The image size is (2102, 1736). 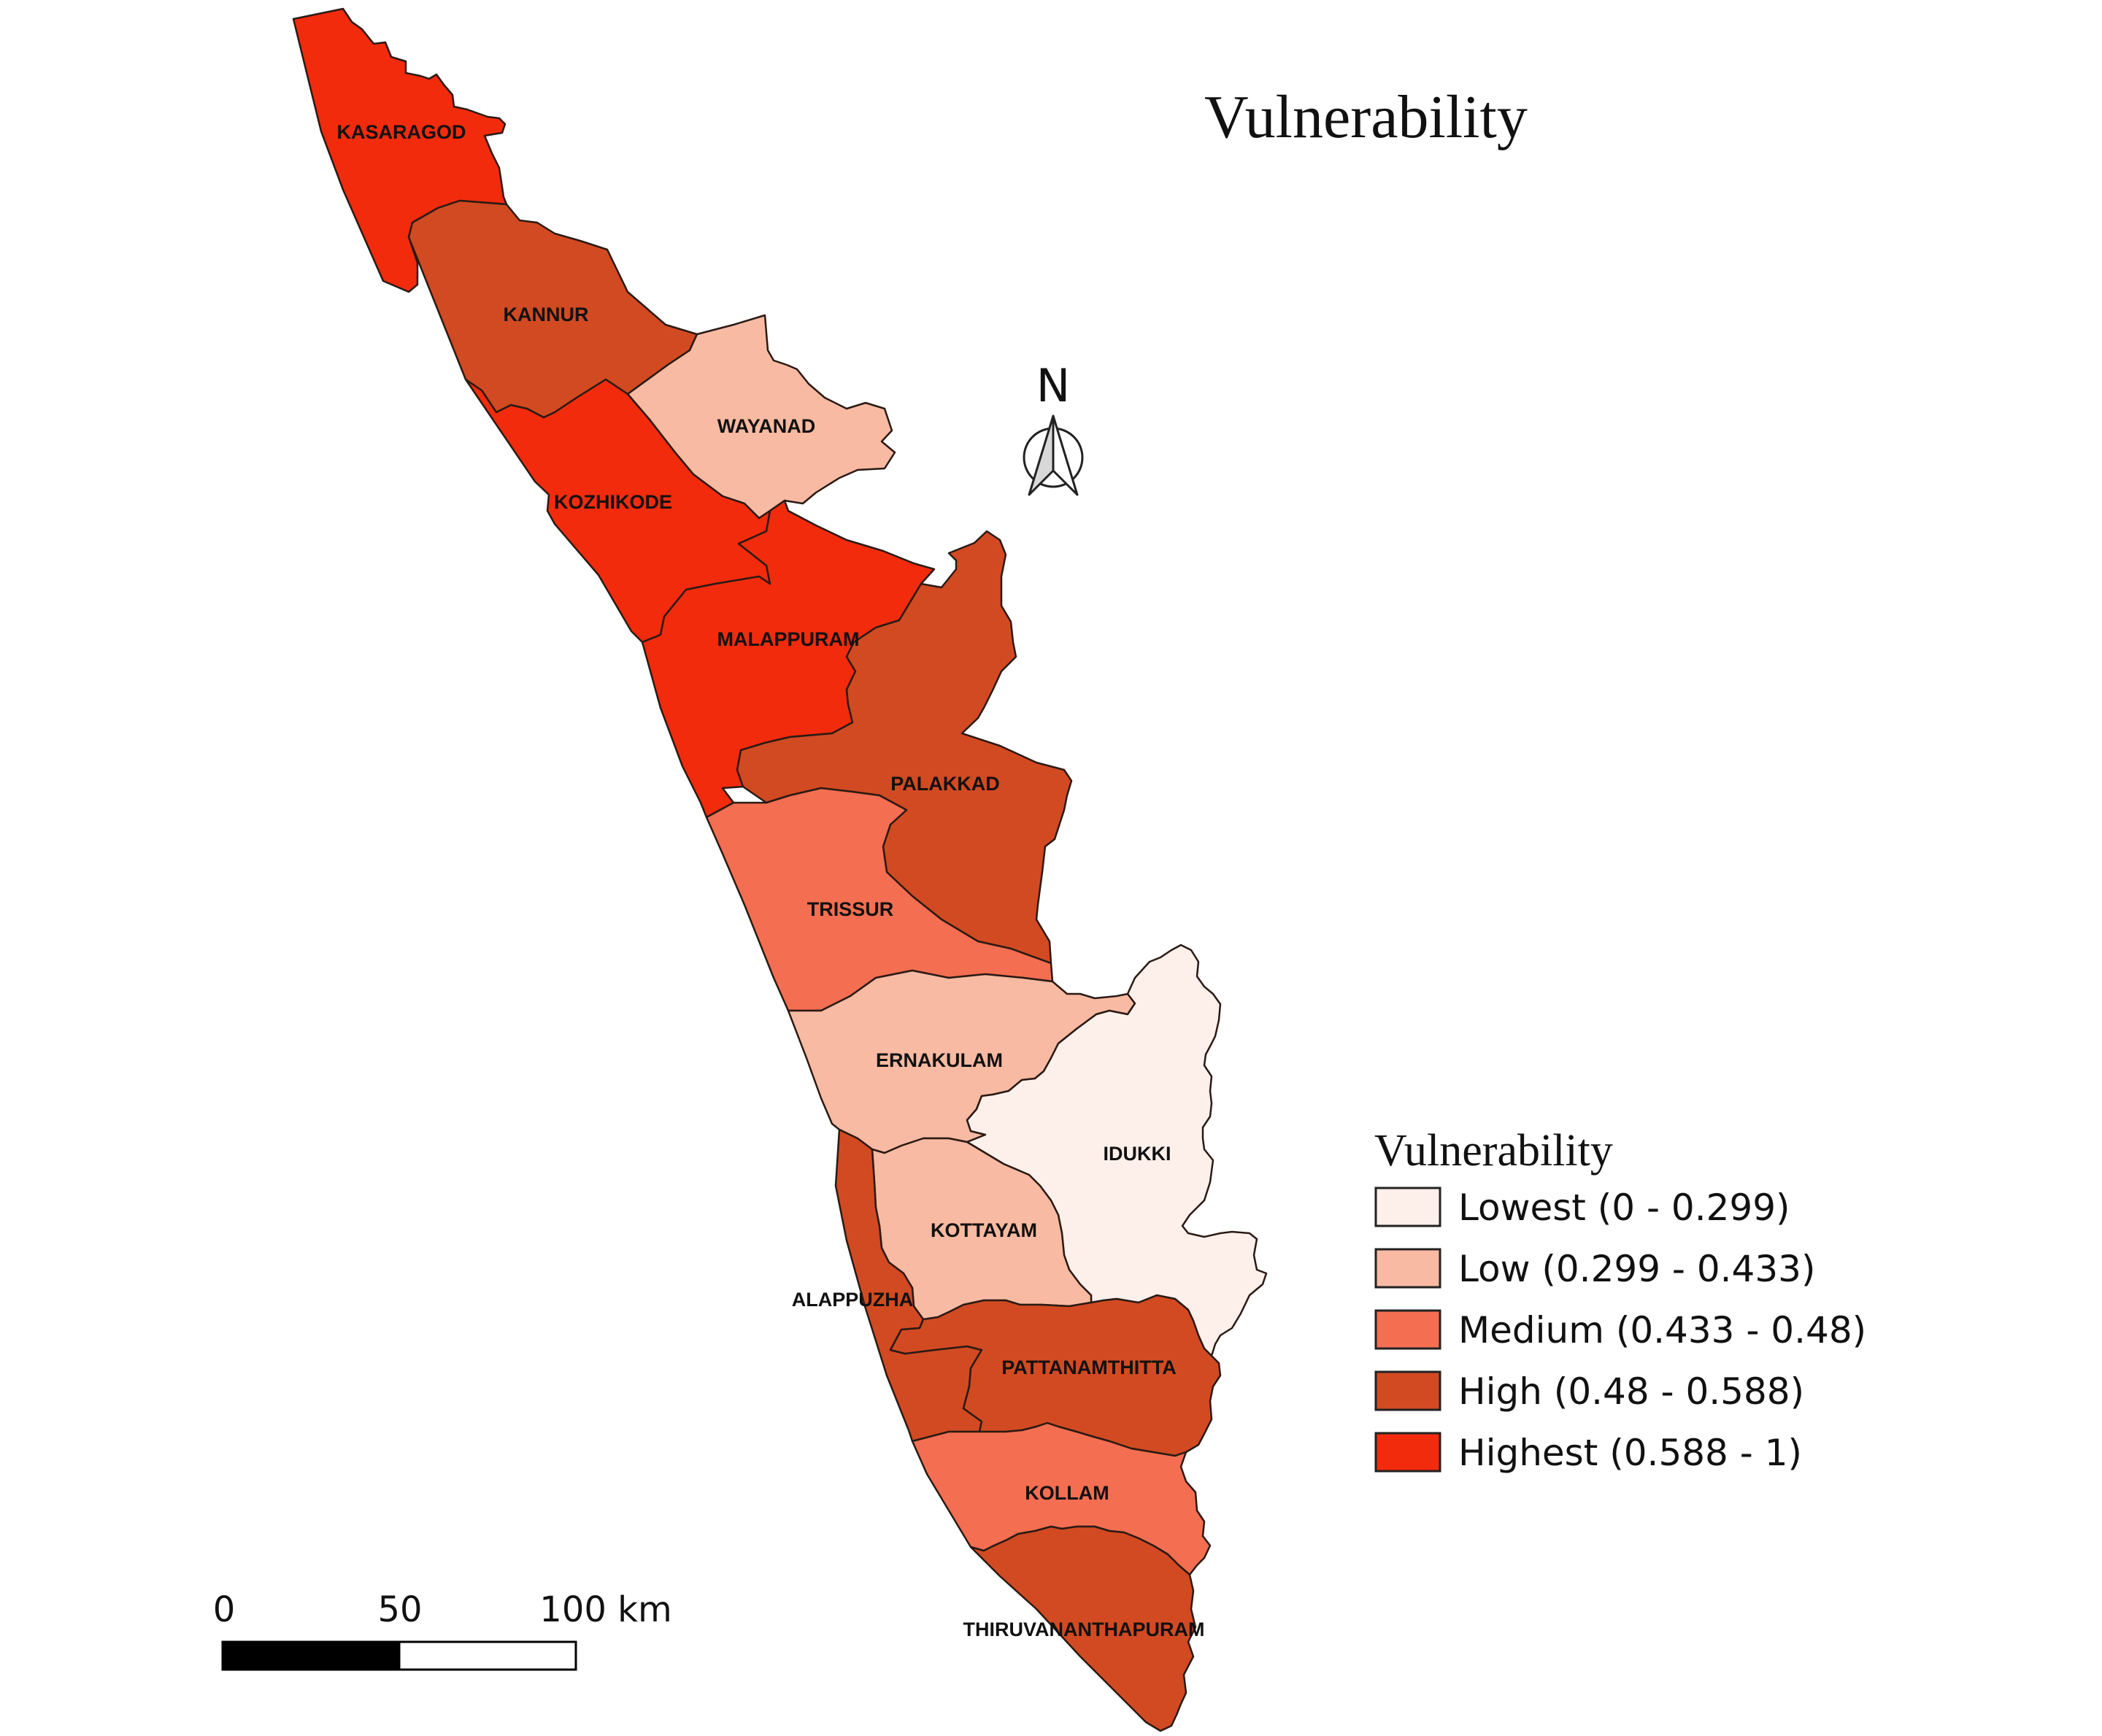 I want to click on label-kozhikode: KOZHIKODE, so click(x=613, y=502).